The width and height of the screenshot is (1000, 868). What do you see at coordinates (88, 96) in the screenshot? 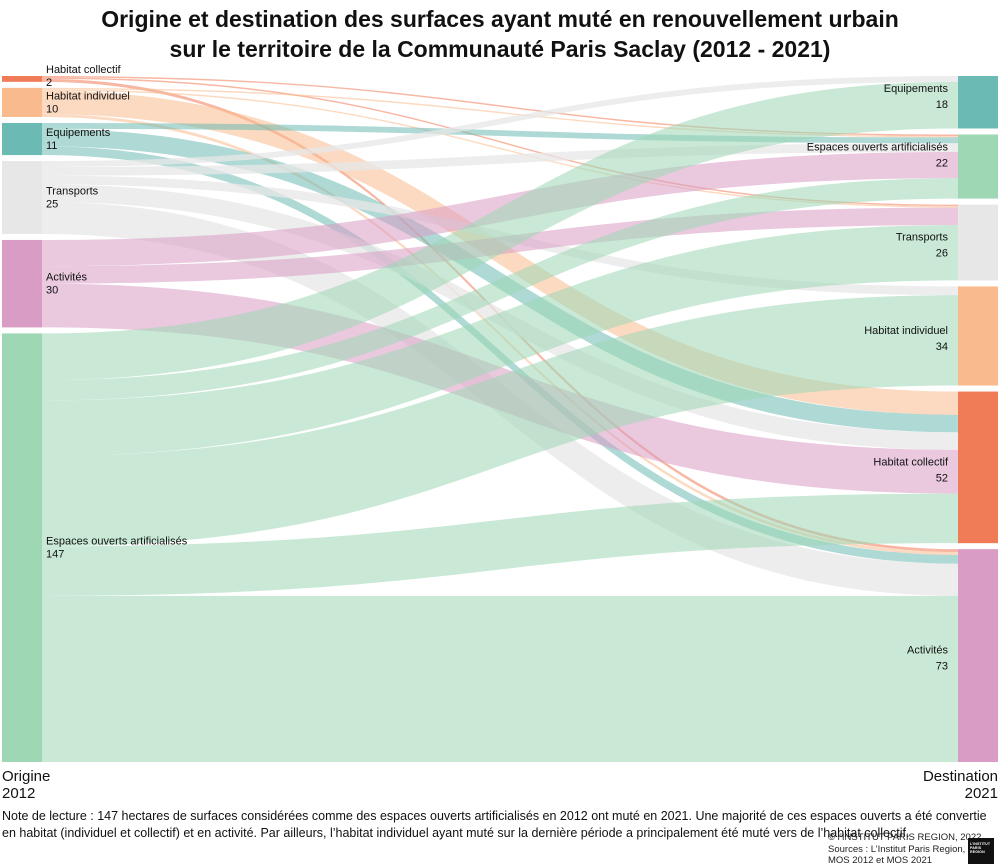
I see `origin-label-habitat-individuel: Habitat individuel` at bounding box center [88, 96].